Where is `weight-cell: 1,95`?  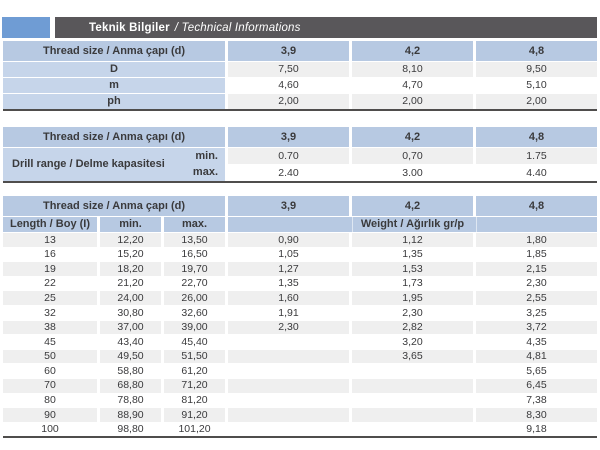 weight-cell: 1,95 is located at coordinates (412, 298).